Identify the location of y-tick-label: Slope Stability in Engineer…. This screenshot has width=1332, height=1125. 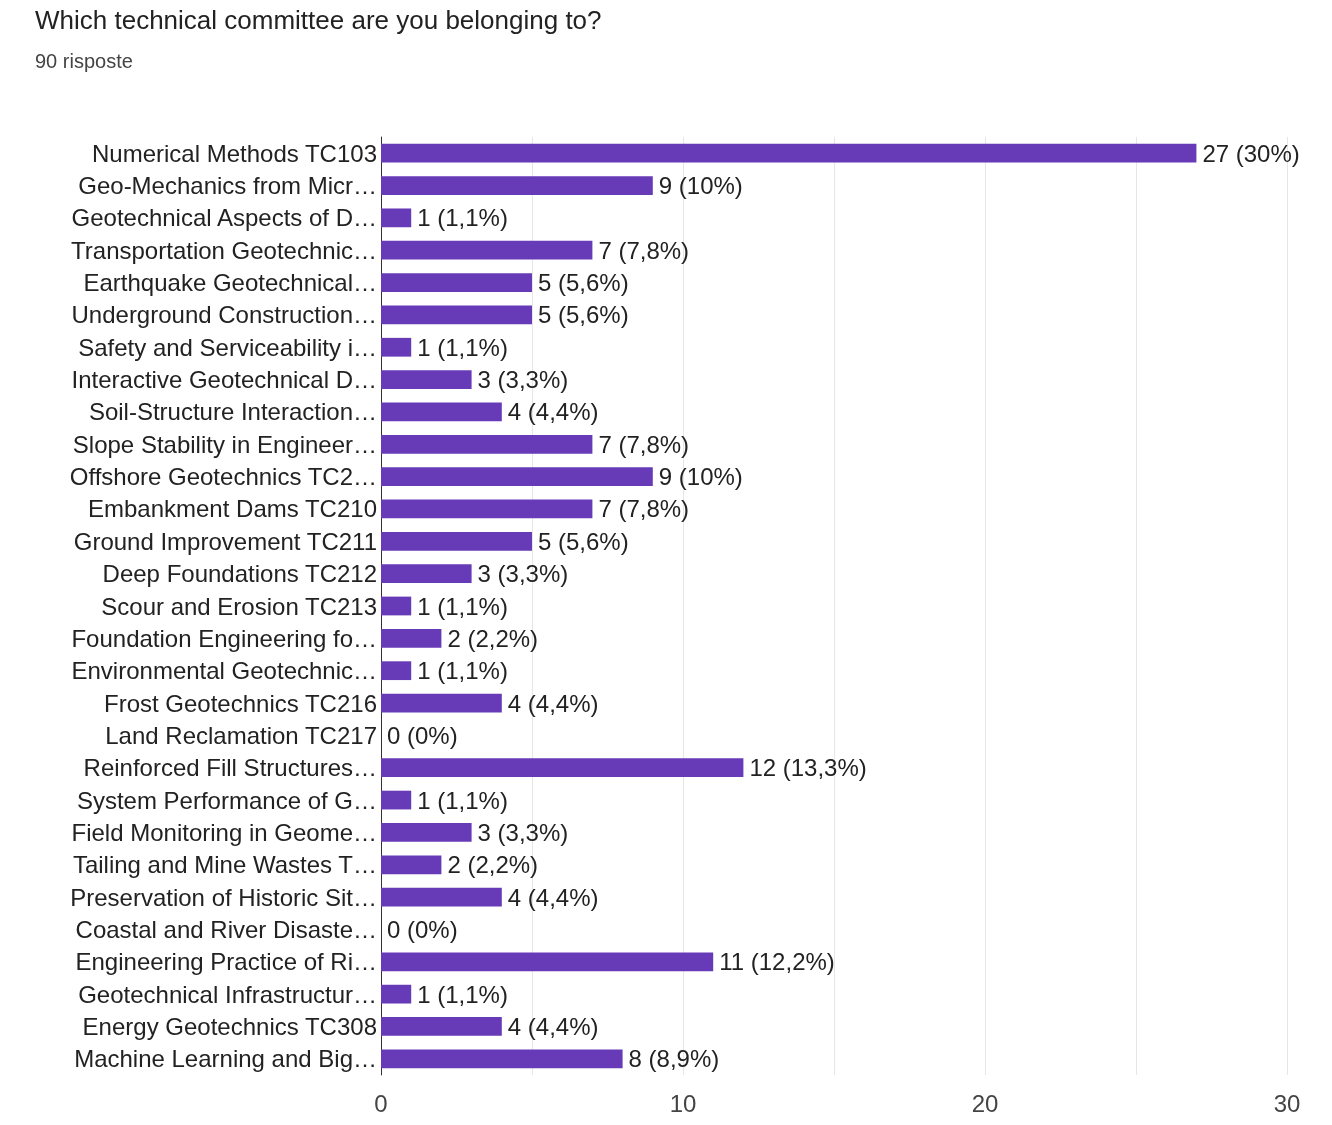
(224, 444).